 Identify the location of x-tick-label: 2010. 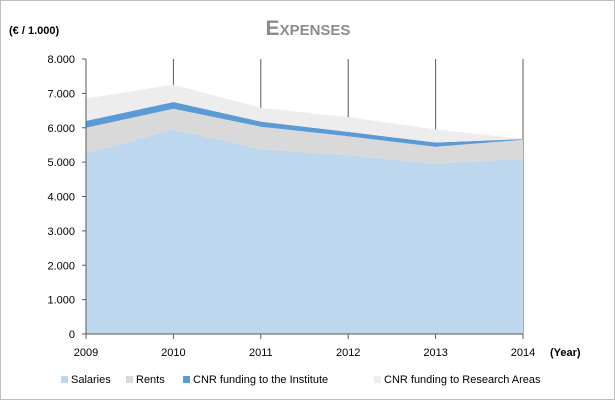
(173, 353).